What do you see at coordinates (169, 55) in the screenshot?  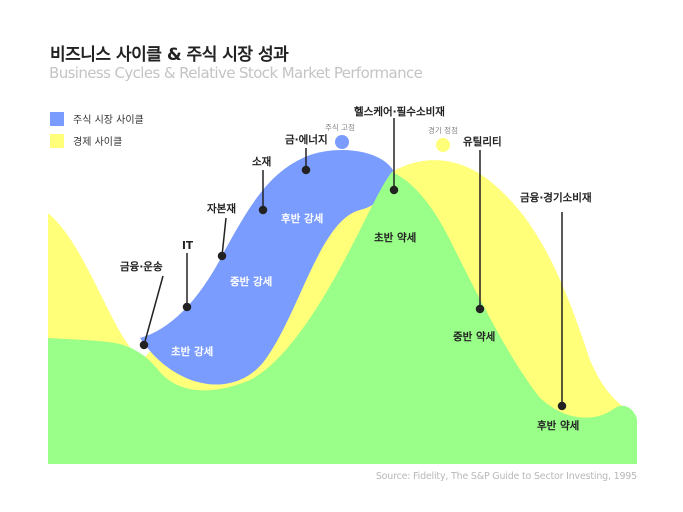 I see `chart-title: 비즈니스 사이클 & 주식 시장 성과` at bounding box center [169, 55].